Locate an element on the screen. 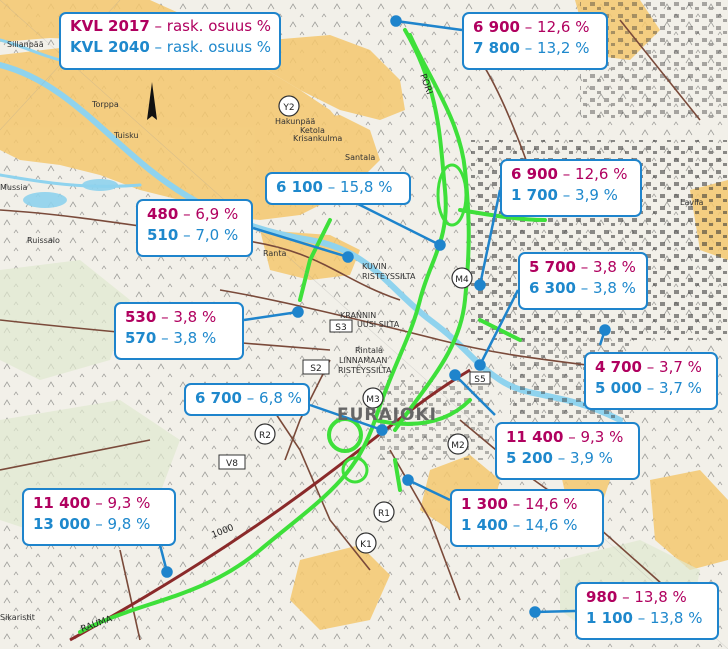  place-krisankulma: Krisankulma is located at coordinates (317, 138).